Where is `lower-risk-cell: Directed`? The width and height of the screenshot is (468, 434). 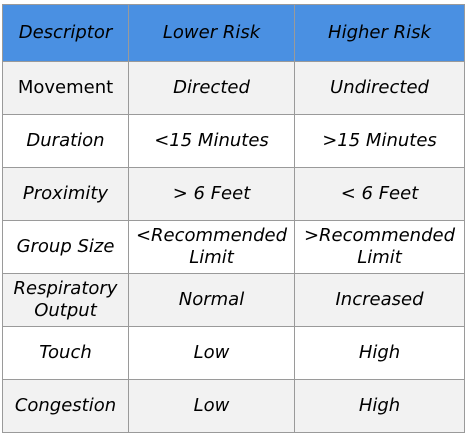 lower-risk-cell: Directed is located at coordinates (211, 88).